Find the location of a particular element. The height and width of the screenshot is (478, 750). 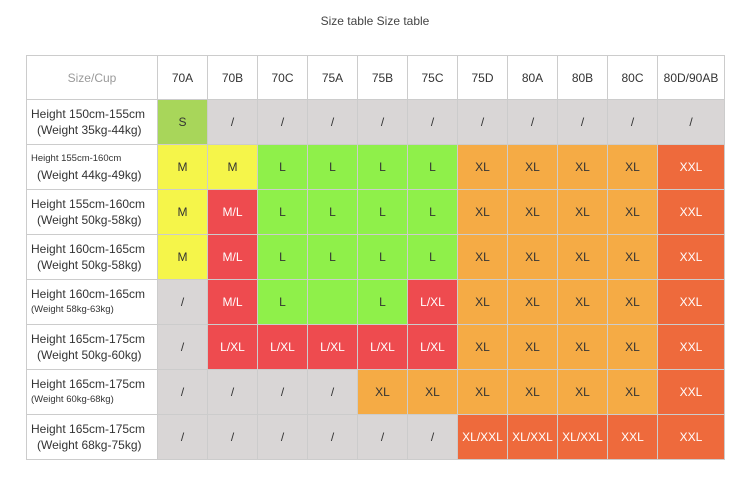

cup-header: 80A is located at coordinates (532, 77).